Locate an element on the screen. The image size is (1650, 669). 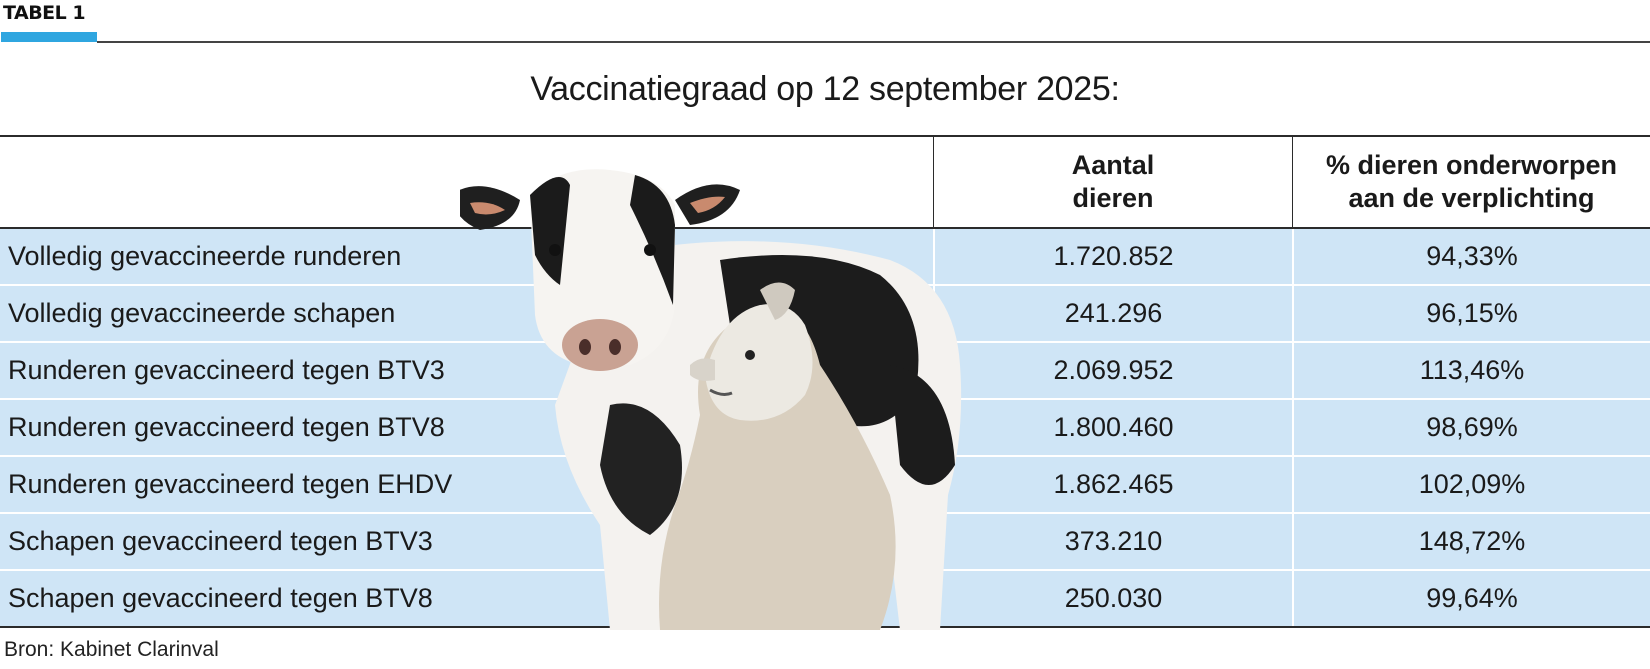
row-count: 241.296 is located at coordinates (1113, 313).